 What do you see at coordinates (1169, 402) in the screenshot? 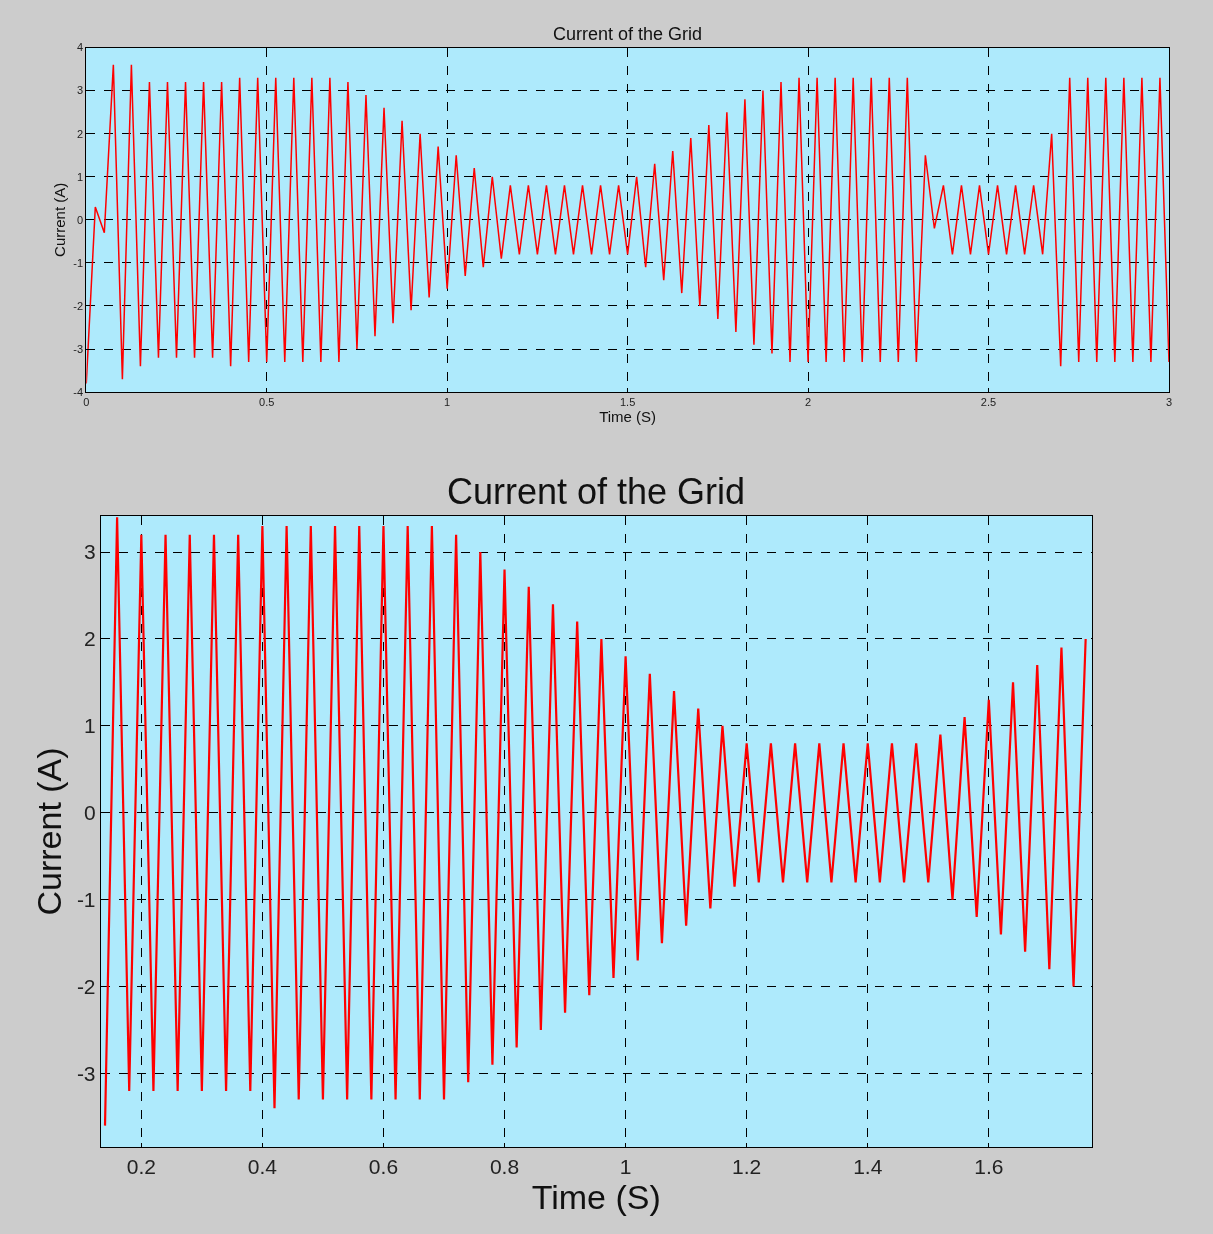
I see `x-tick-label: 3` at bounding box center [1169, 402].